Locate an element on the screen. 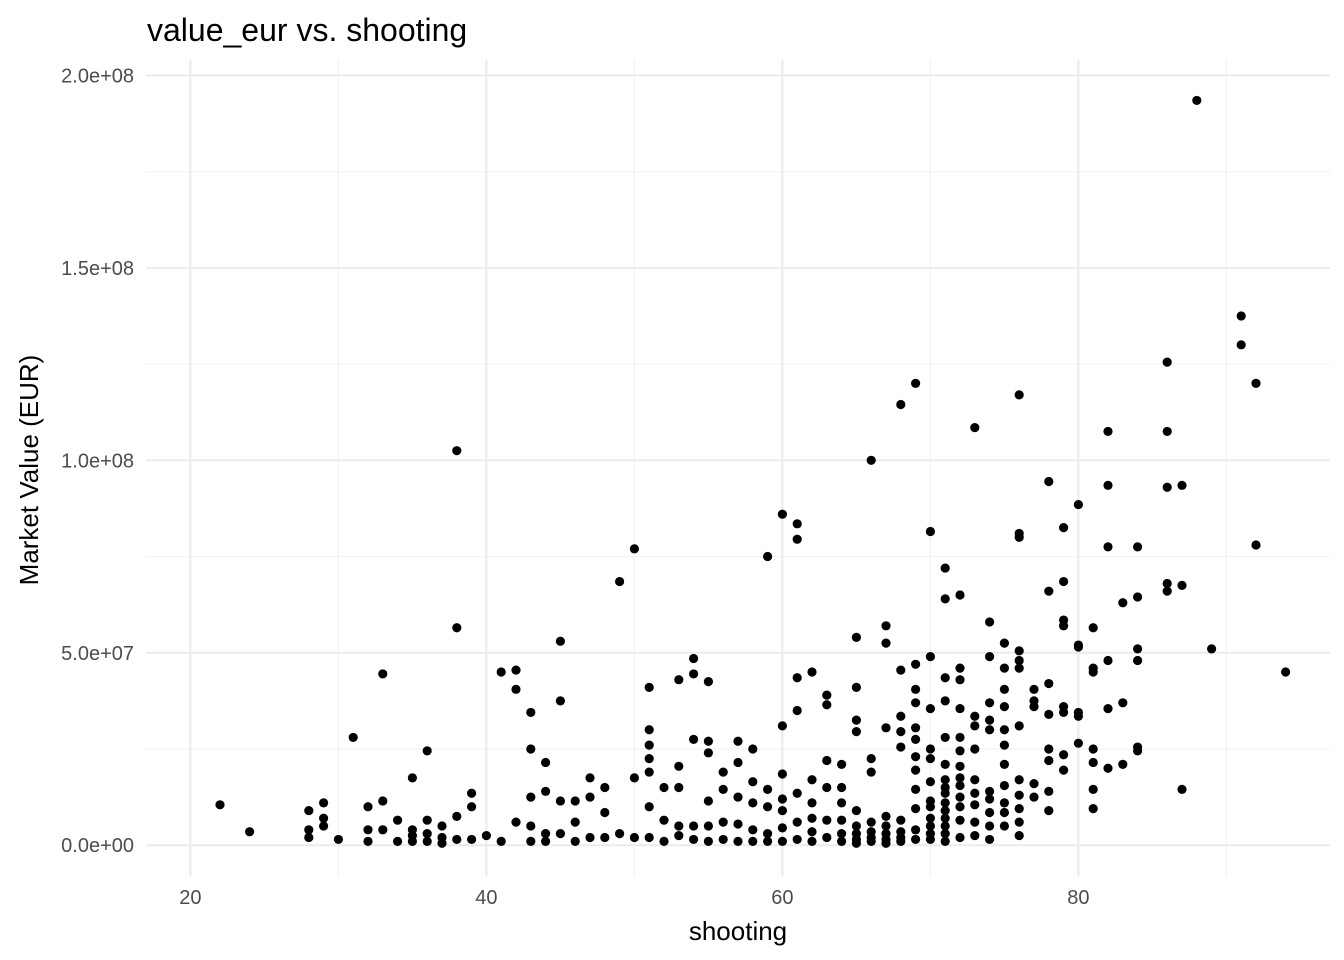 Image resolution: width=1344 pixels, height=960 pixels. y-tick-label: 0.0e+00 is located at coordinates (97, 846).